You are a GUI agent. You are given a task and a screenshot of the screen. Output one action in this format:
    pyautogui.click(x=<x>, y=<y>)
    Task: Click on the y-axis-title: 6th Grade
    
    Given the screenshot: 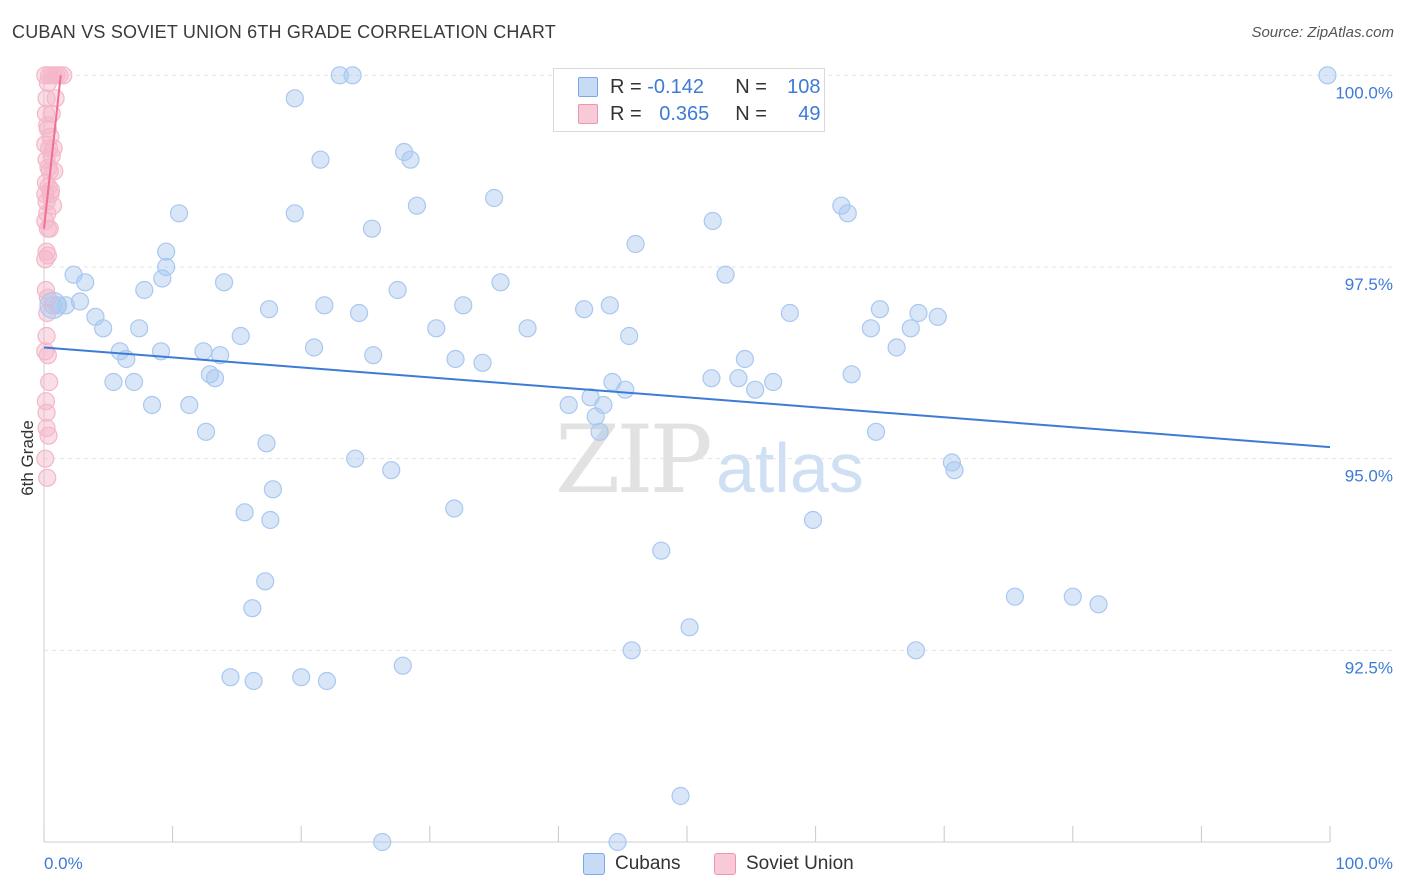 What is the action you would take?
    pyautogui.click(x=27, y=458)
    